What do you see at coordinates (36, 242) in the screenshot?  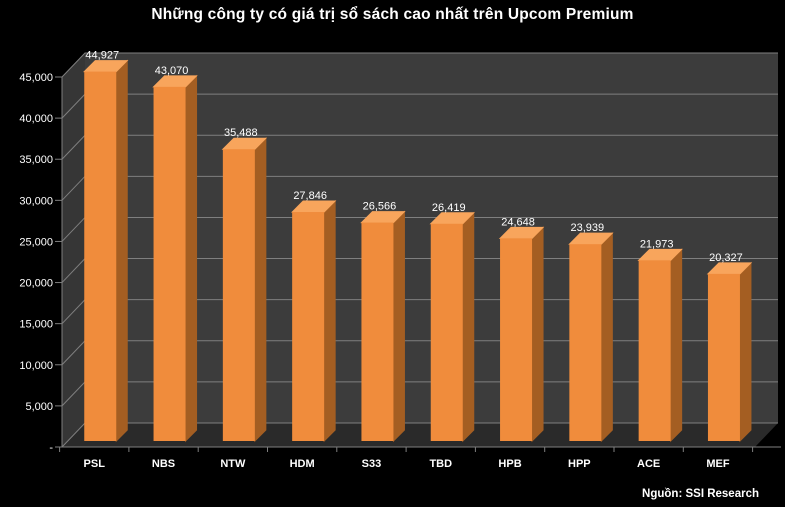 I see `y-tick-label: 25,000` at bounding box center [36, 242].